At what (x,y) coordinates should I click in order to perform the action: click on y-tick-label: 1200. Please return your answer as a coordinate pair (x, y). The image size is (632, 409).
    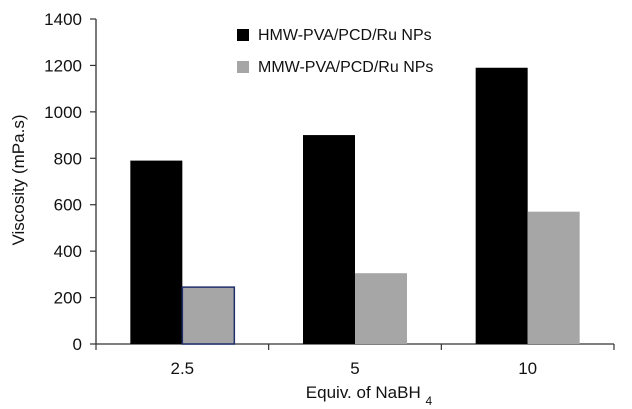
    Looking at the image, I should click on (63, 65).